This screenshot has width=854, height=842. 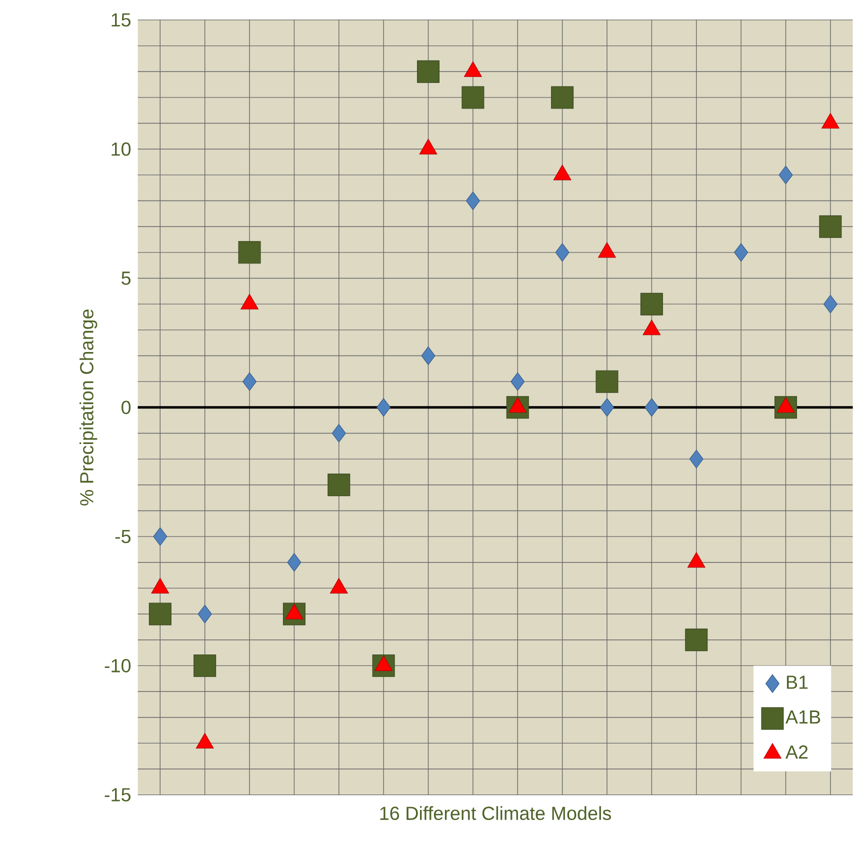 I want to click on legend-label: A2, so click(x=796, y=752).